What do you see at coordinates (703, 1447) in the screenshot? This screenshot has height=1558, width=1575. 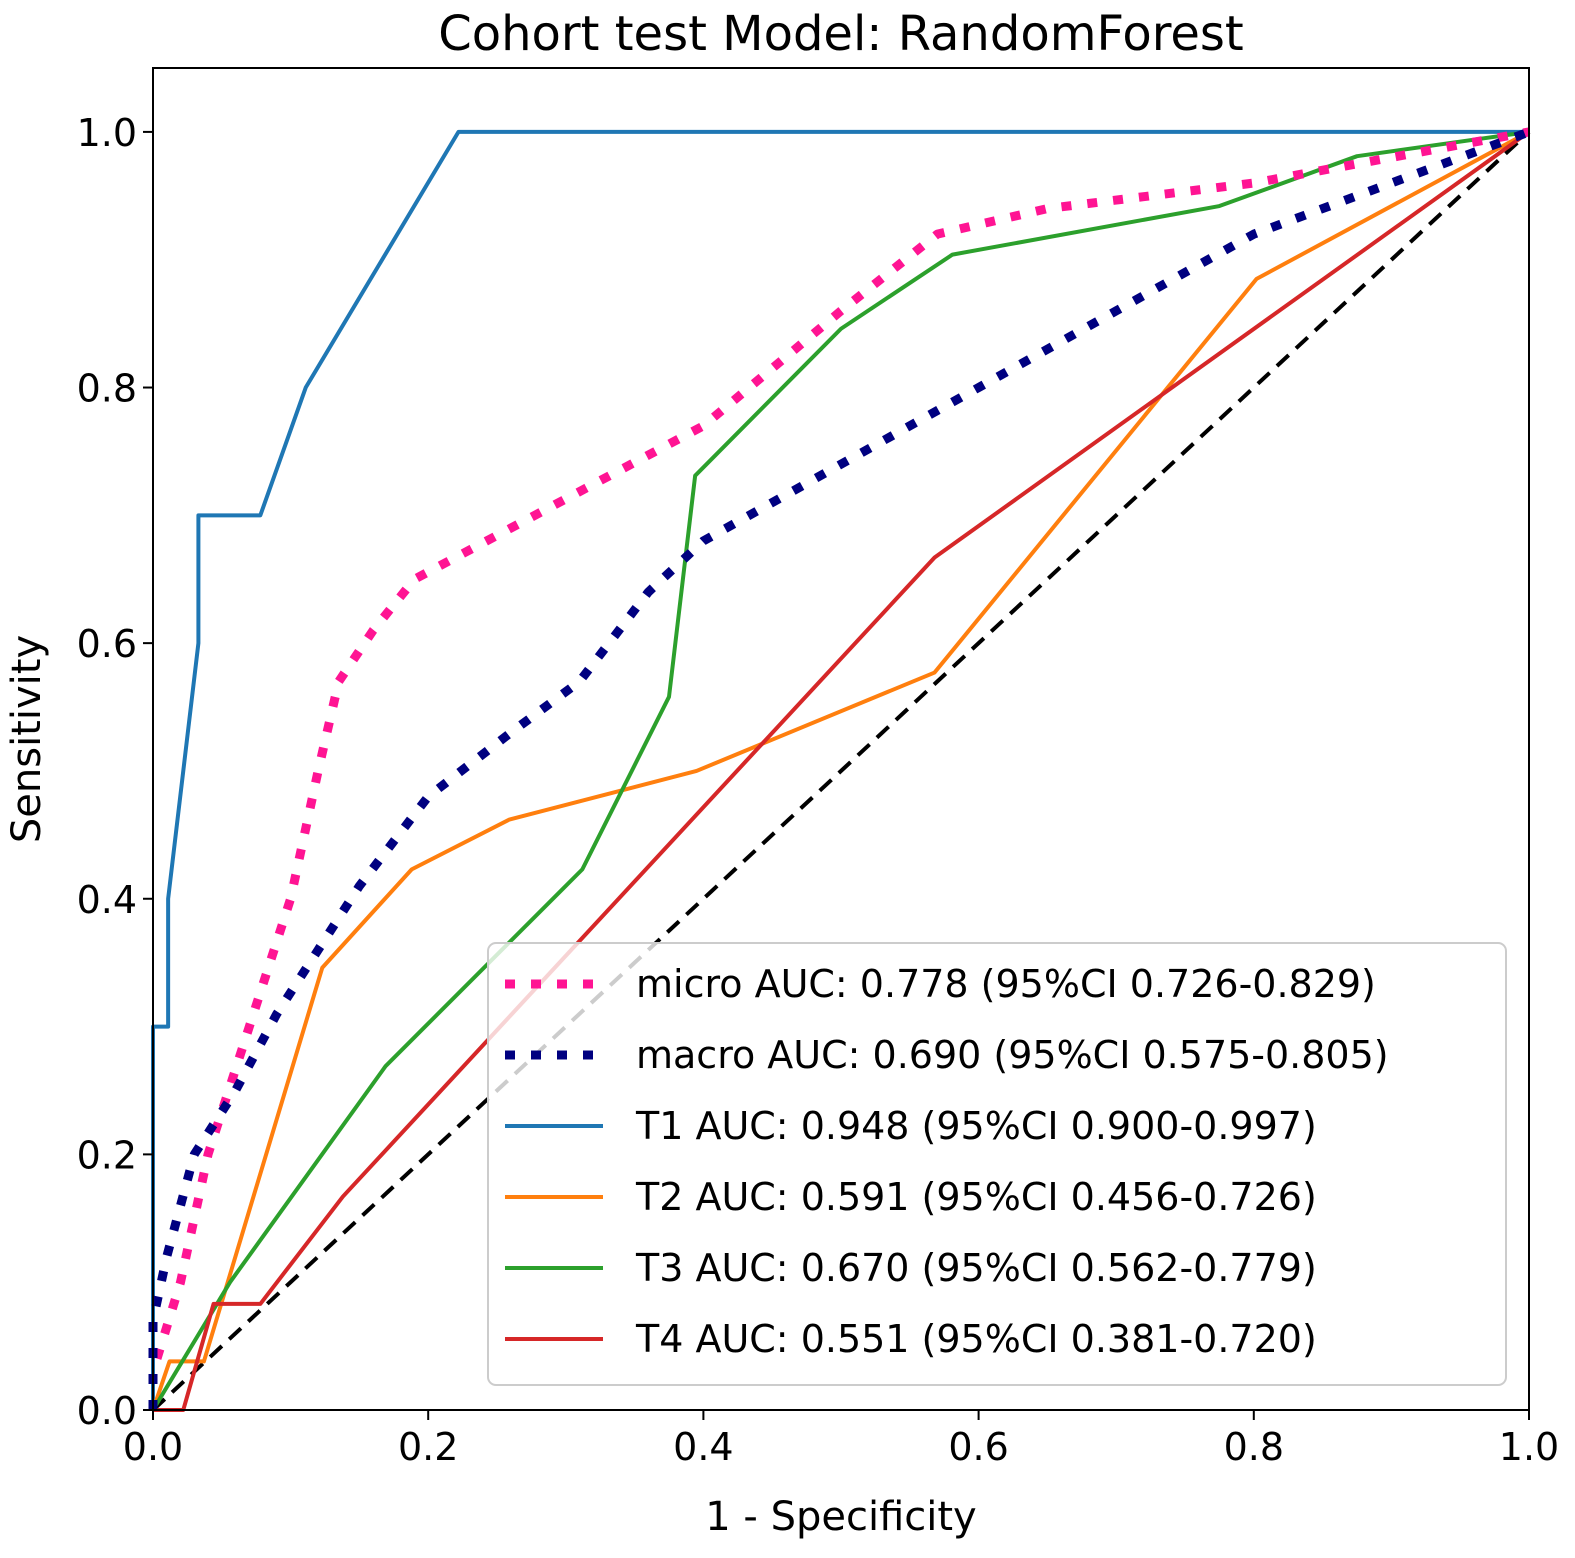 I see `x-tick-label: 0.4` at bounding box center [703, 1447].